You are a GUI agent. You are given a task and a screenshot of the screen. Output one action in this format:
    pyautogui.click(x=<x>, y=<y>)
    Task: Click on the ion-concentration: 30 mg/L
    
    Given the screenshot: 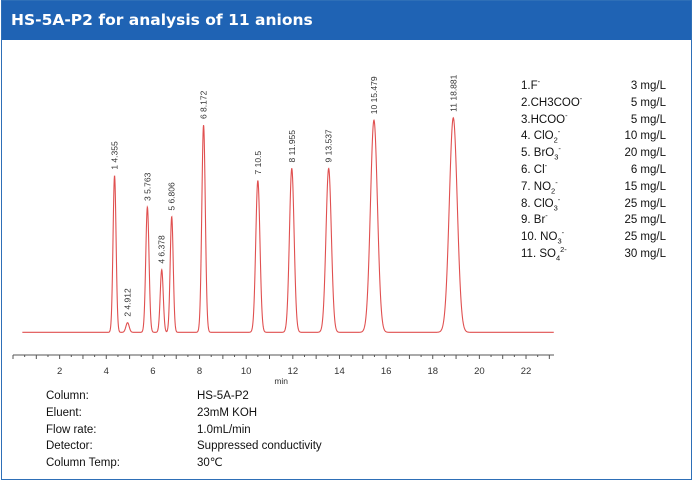 What is the action you would take?
    pyautogui.click(x=645, y=253)
    